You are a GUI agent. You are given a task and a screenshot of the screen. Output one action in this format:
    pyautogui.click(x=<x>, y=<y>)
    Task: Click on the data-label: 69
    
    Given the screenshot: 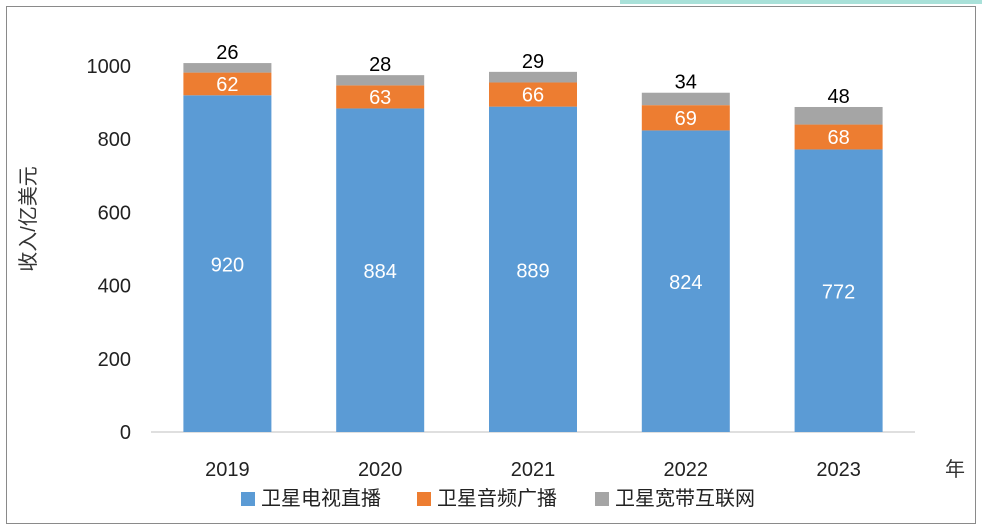 What is the action you would take?
    pyautogui.click(x=686, y=119)
    